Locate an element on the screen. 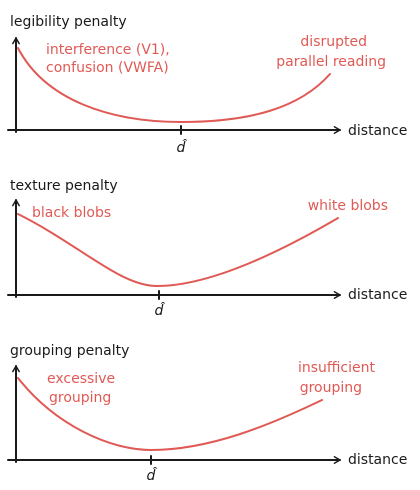  annotation-left-line1: excessive is located at coordinates (81, 379).